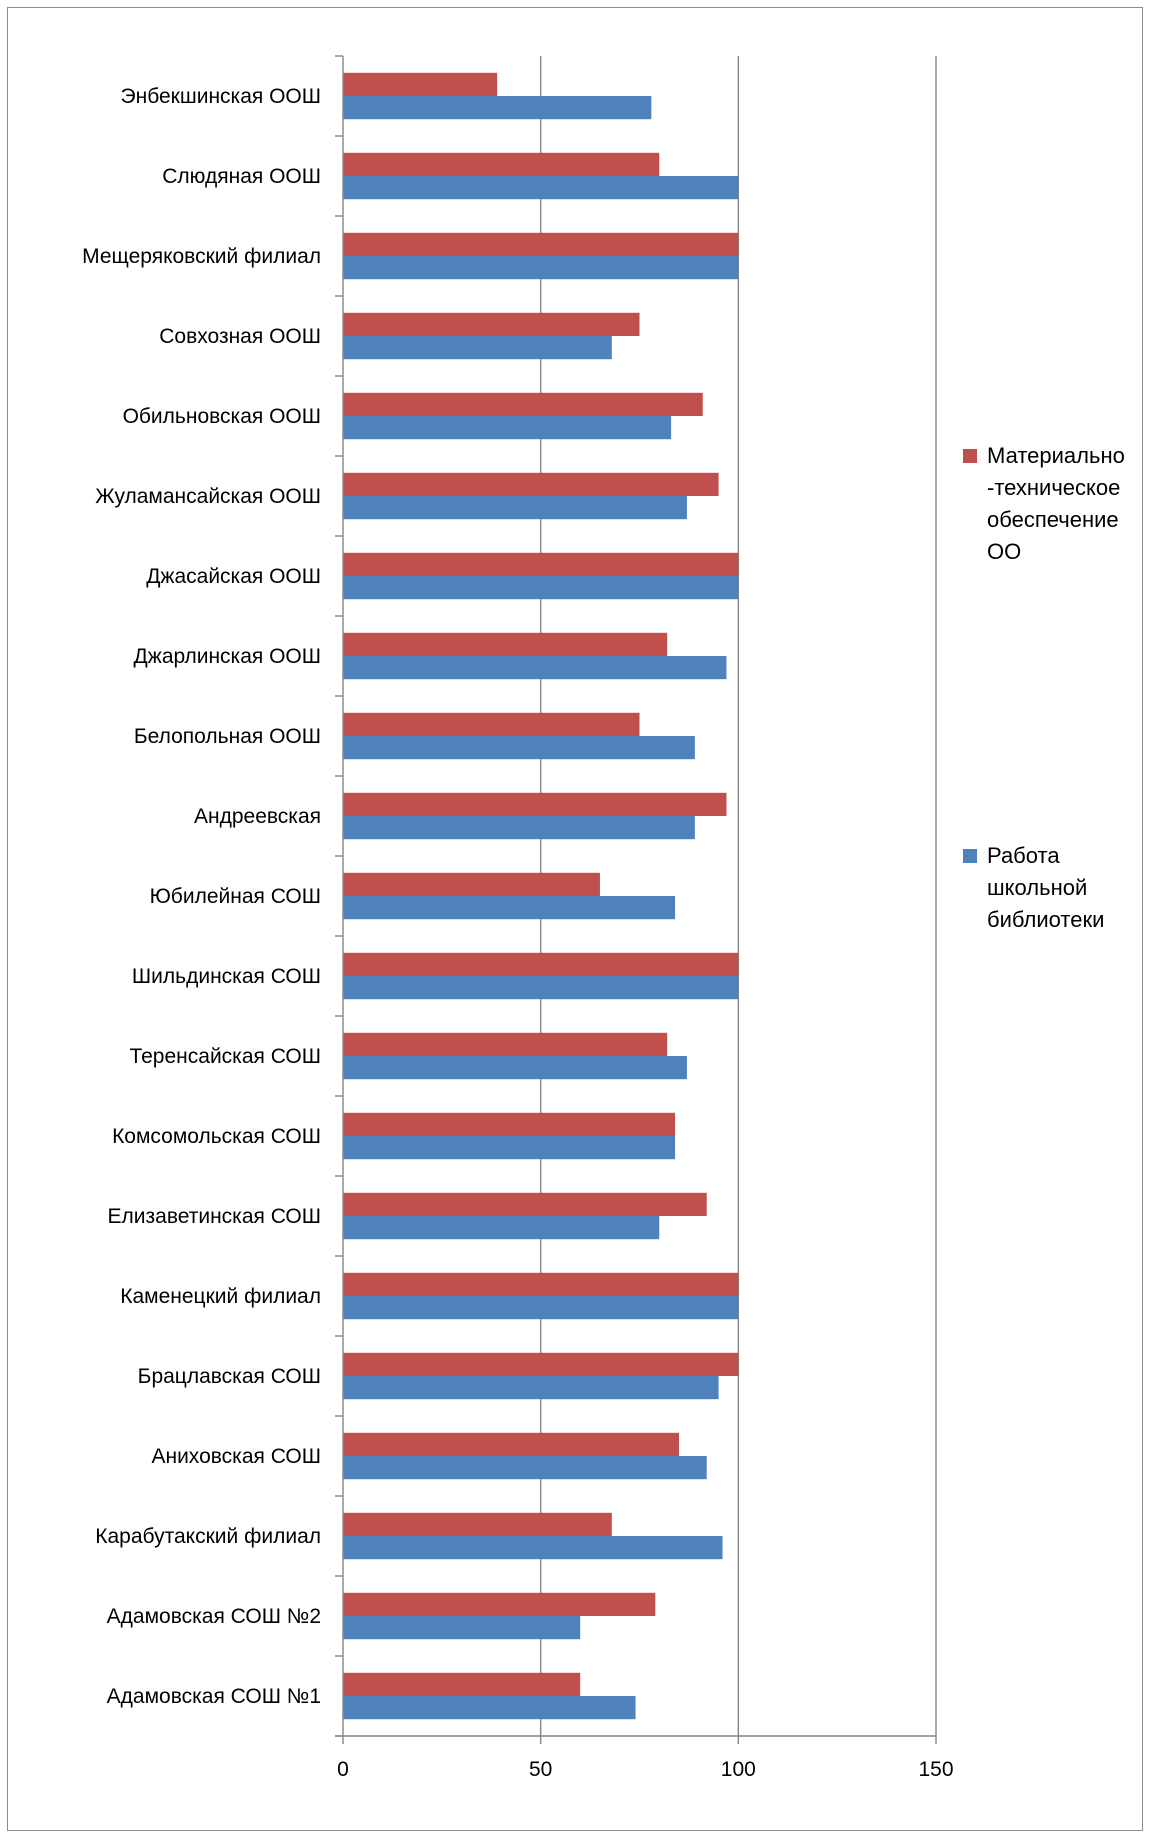 This screenshot has width=1150, height=1838. Describe the element at coordinates (214, 1616) in the screenshot. I see `category-label: Адамовская СОШ №2` at that location.